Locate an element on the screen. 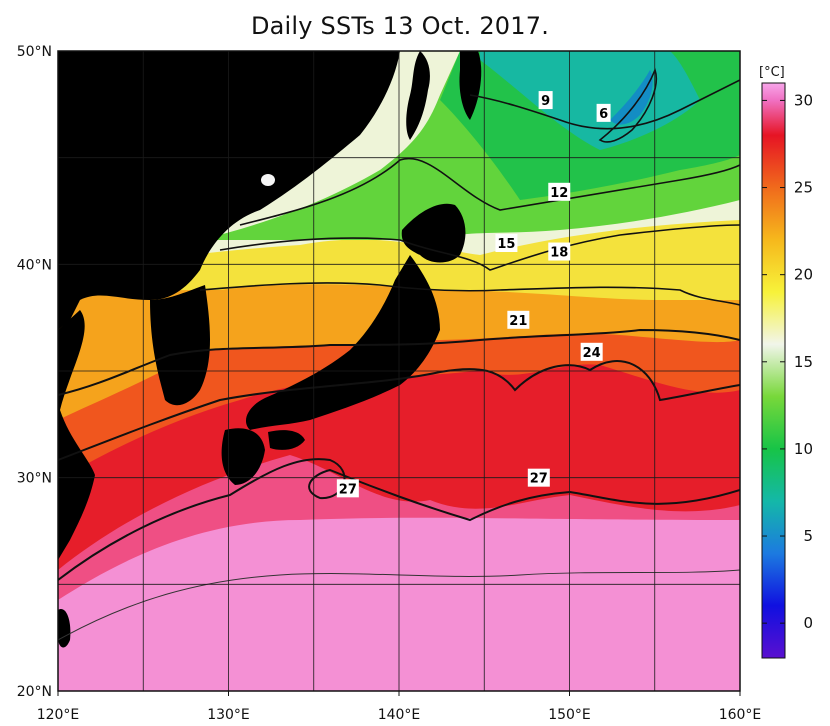 The width and height of the screenshot is (830, 726). contour-label: 12 is located at coordinates (559, 193).